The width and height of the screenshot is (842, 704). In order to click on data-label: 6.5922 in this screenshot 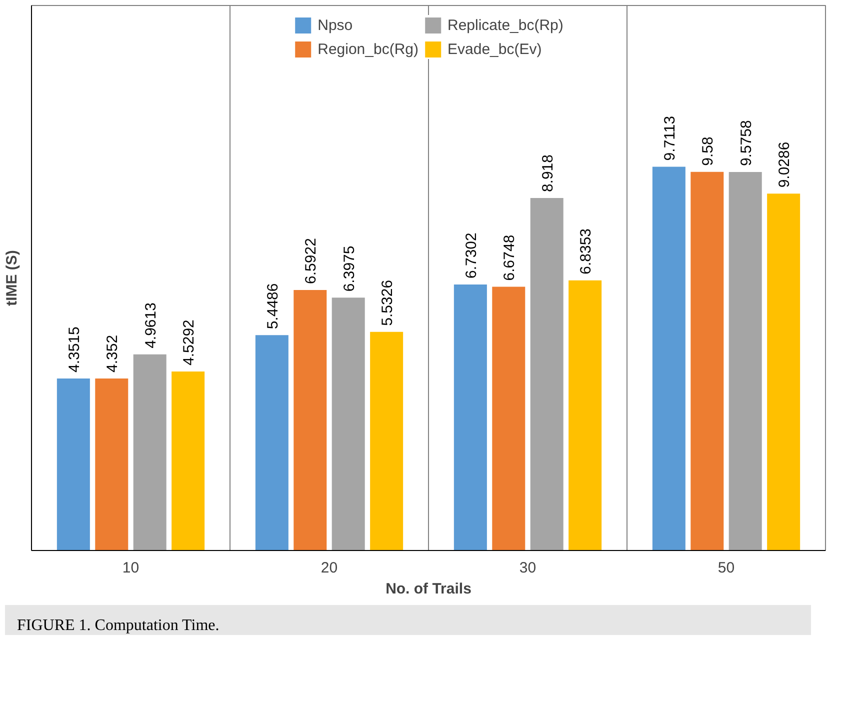, I will do `click(311, 261)`.